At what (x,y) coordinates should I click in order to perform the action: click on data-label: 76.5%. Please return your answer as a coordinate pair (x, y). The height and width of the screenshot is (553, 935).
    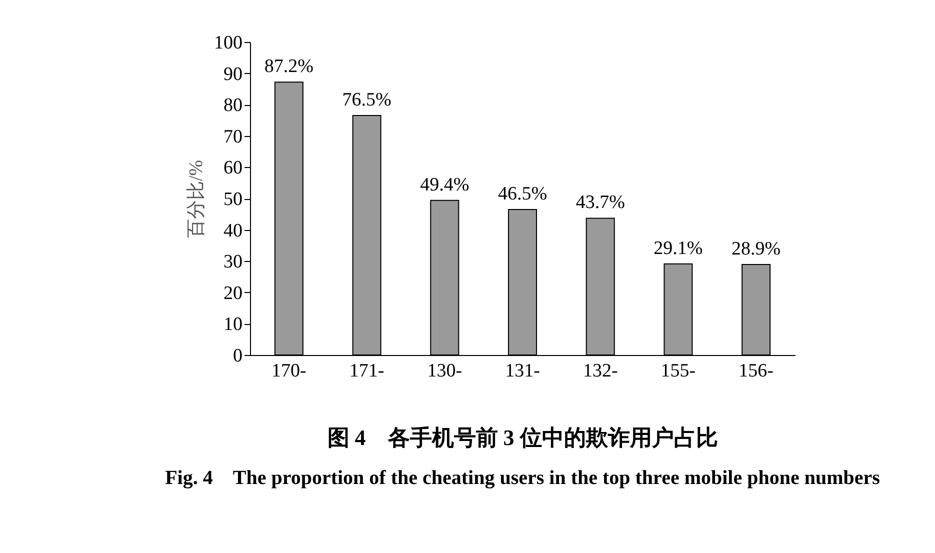
    Looking at the image, I should click on (367, 100).